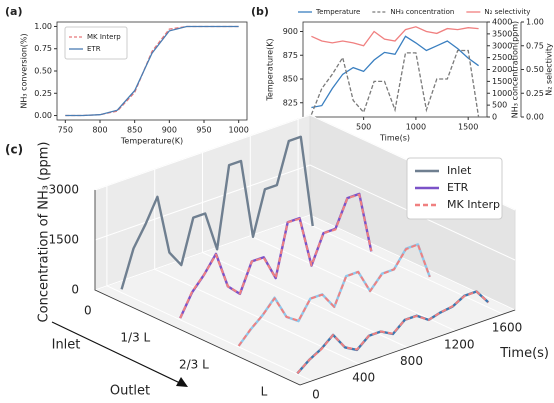  What do you see at coordinates (43, 48) in the screenshot?
I see `y-tick-label: 0.75` at bounding box center [43, 48].